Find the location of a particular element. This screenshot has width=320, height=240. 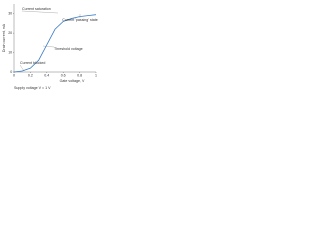

x-tick-label: 0.8 is located at coordinates (79, 75).